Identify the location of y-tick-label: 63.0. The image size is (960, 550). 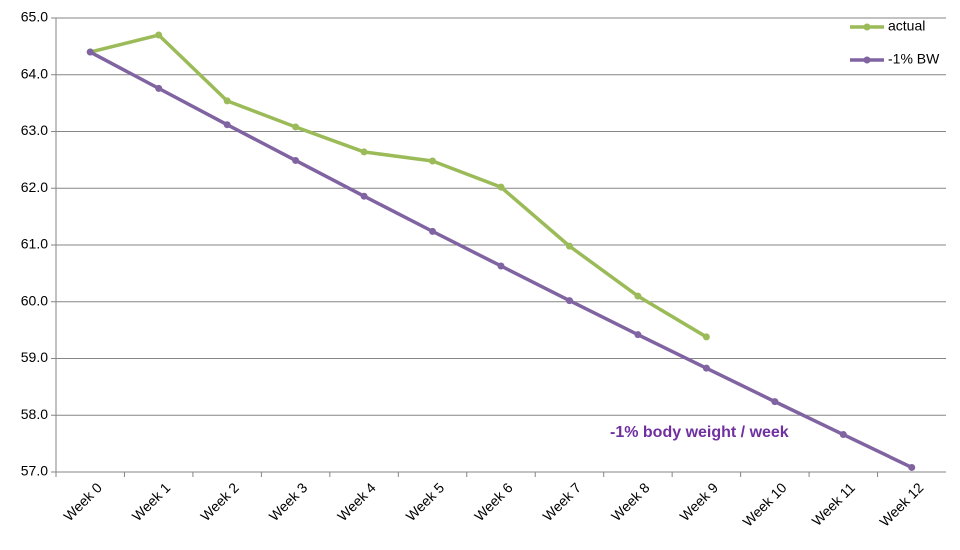
(34, 130).